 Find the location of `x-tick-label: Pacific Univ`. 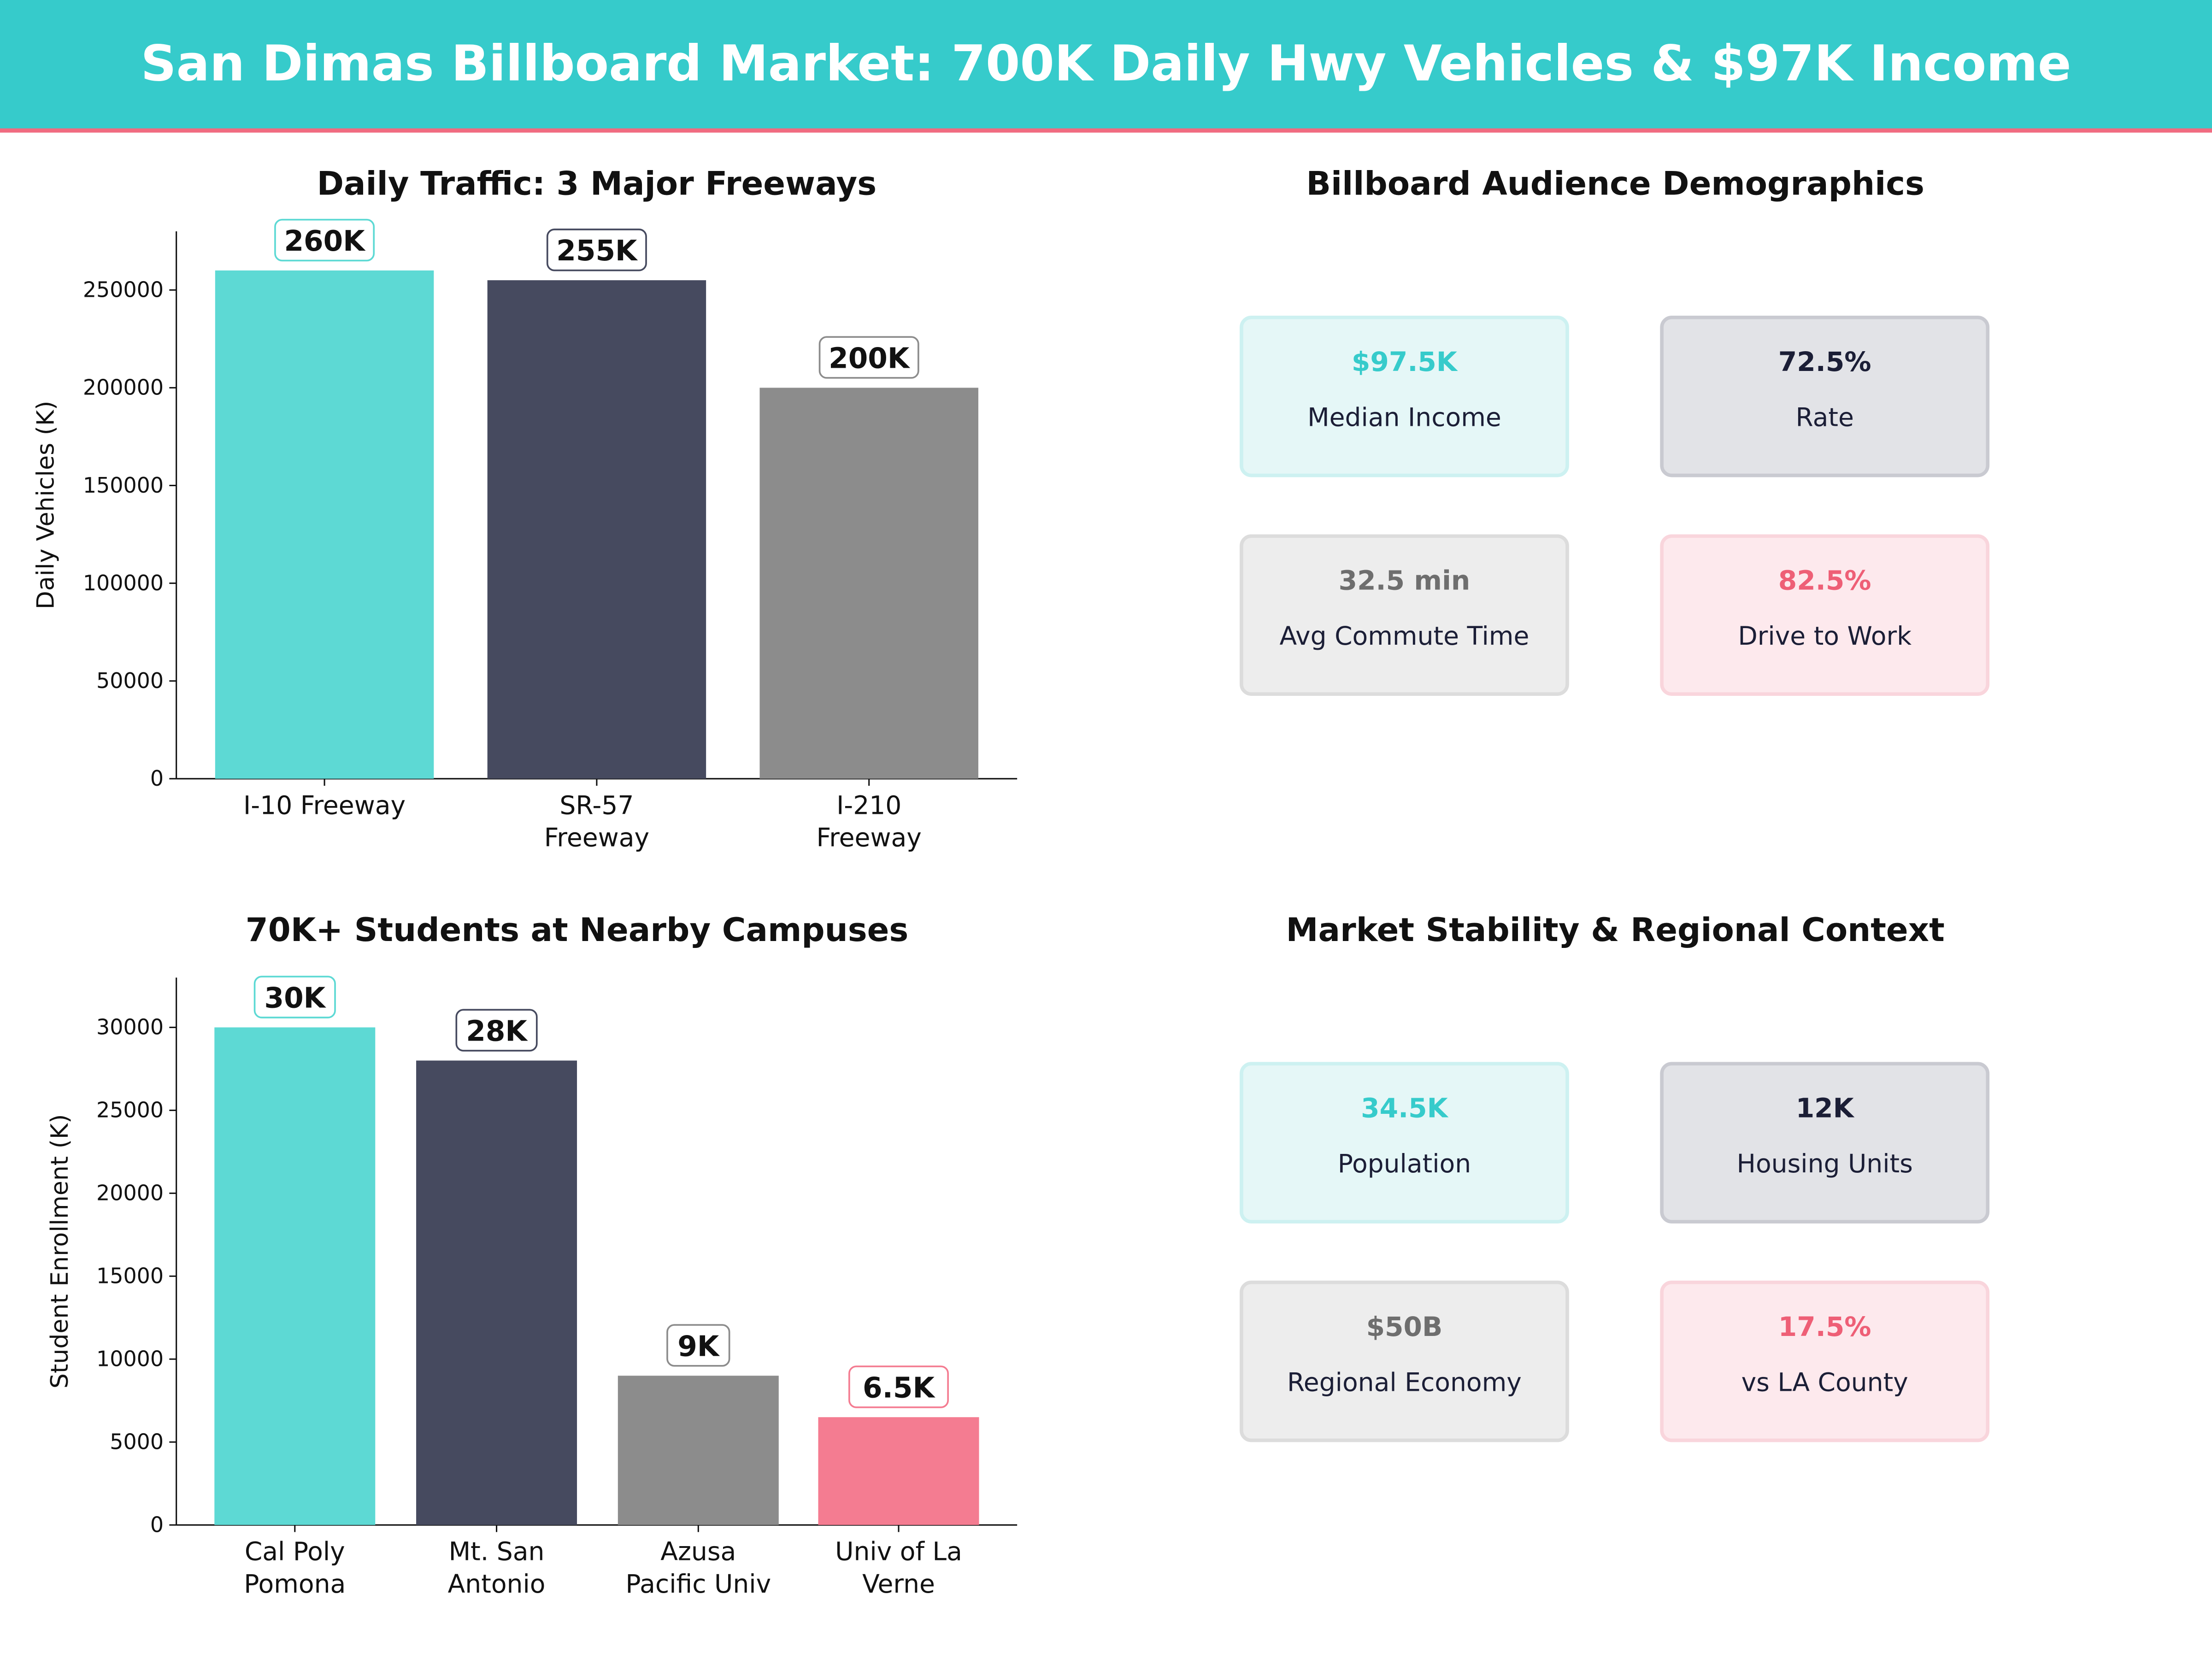

x-tick-label: Pacific Univ is located at coordinates (698, 1584).